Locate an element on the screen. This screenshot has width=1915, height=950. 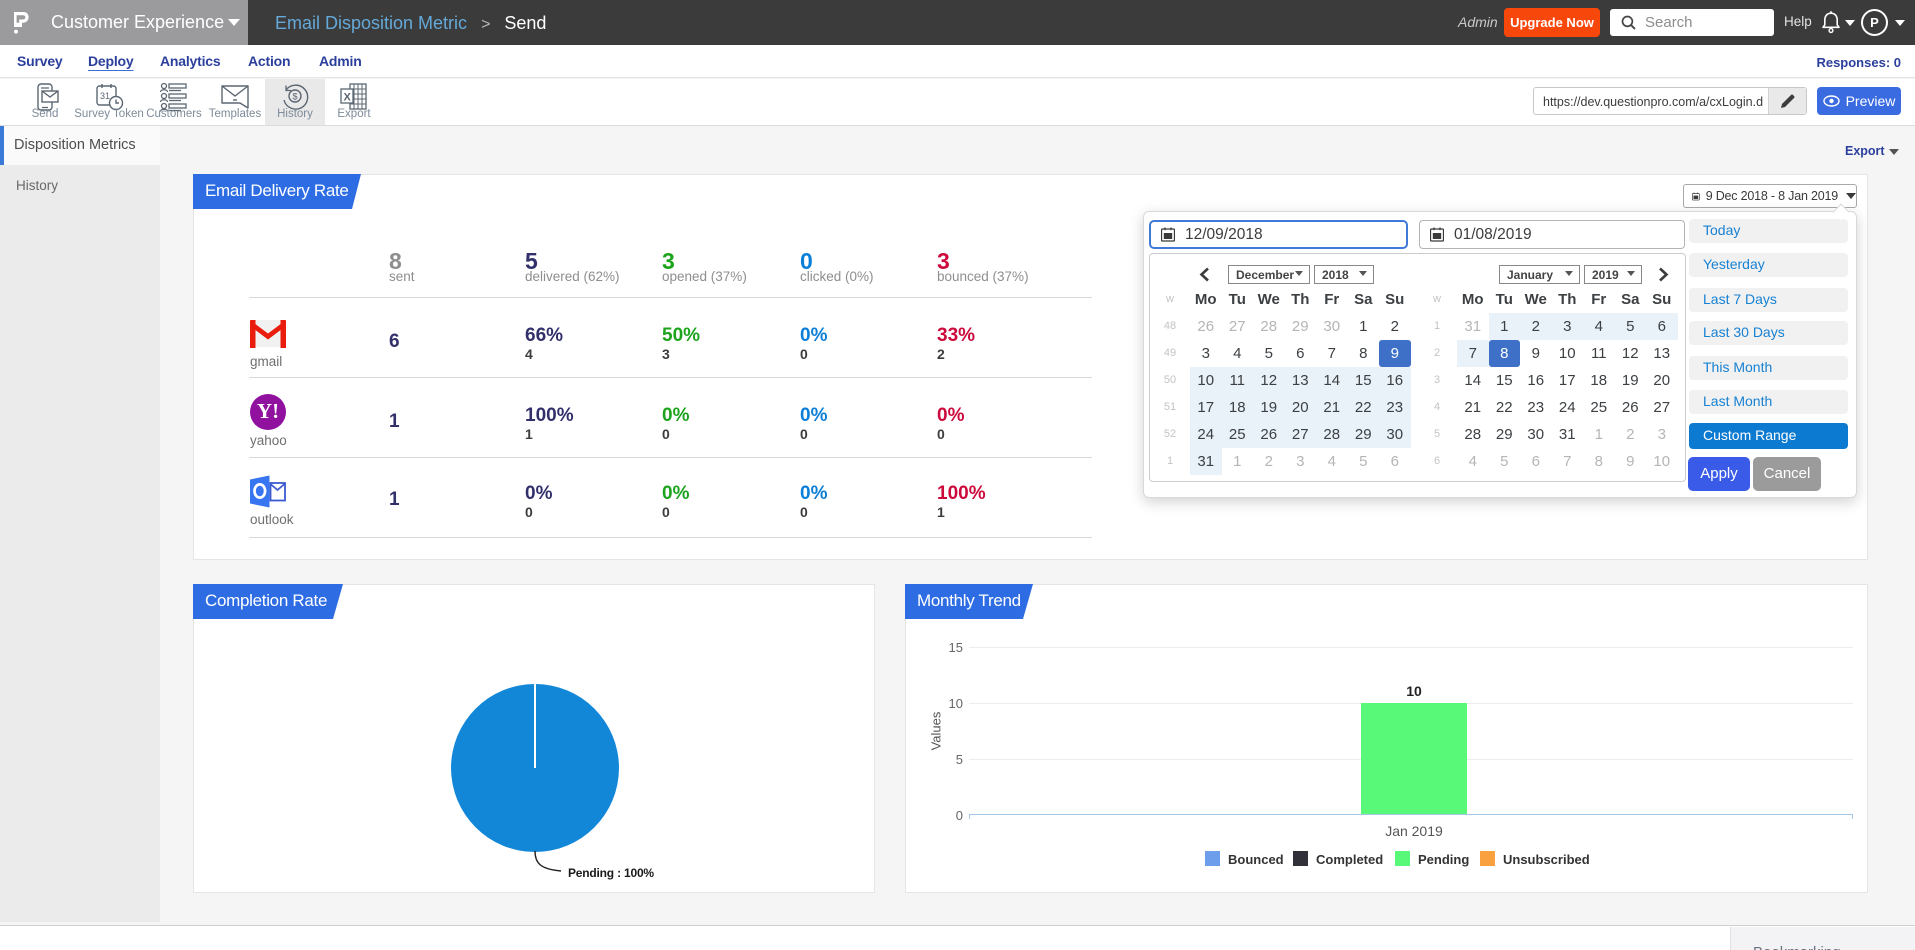
svg-text: X is located at coordinates (348, 98).